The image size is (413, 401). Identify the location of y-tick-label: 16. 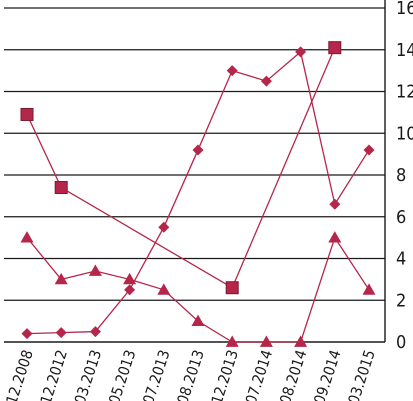
(404, 9).